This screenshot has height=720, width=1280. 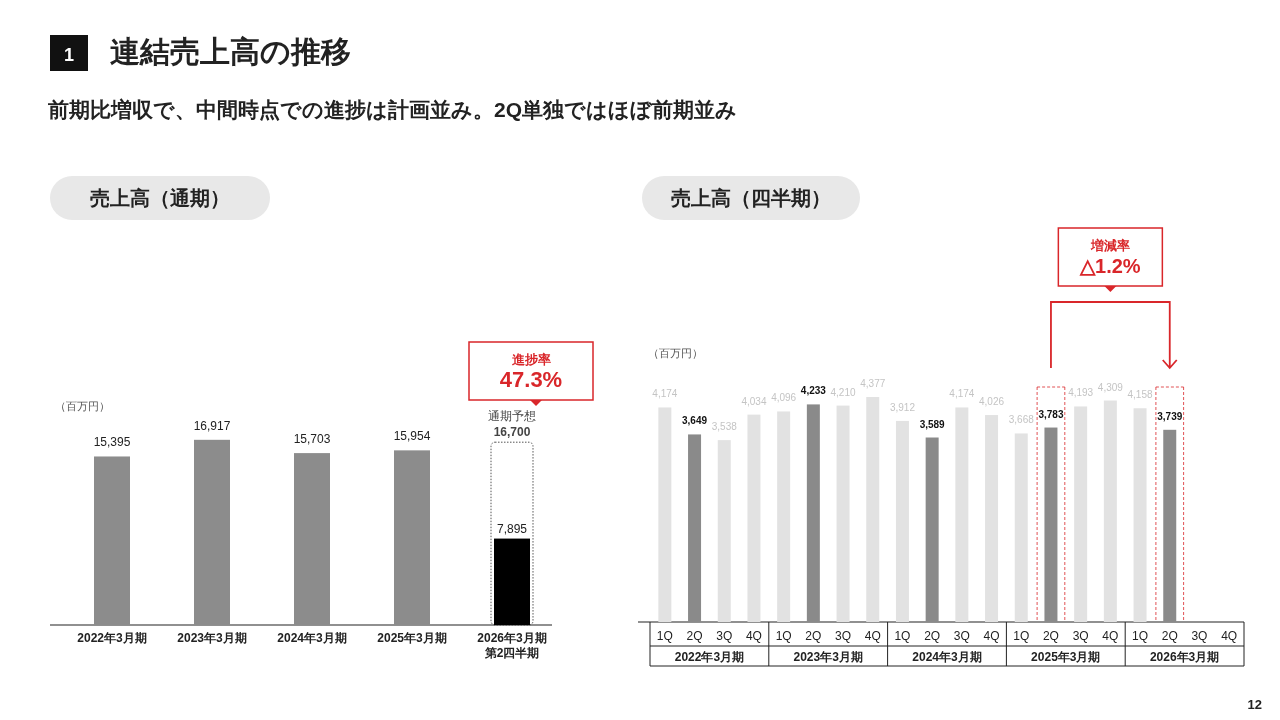 I want to click on data-label: 4,158, so click(x=1140, y=395).